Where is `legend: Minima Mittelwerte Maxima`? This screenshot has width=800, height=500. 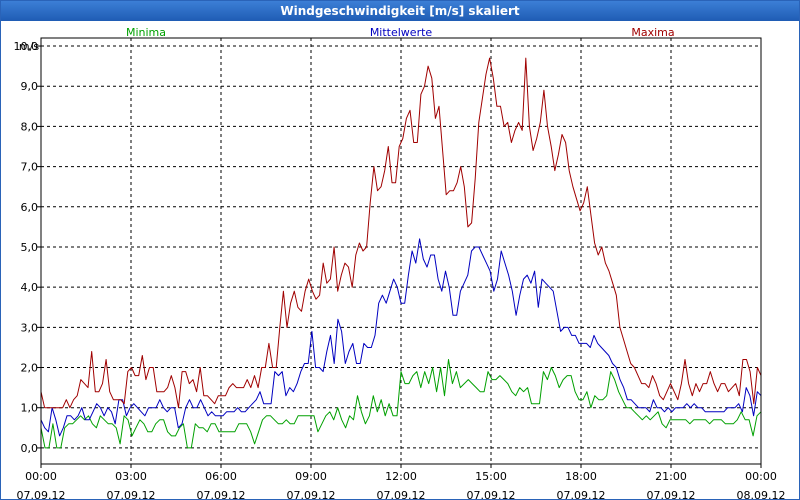
legend: Minima Mittelwerte Maxima is located at coordinates (400, 32).